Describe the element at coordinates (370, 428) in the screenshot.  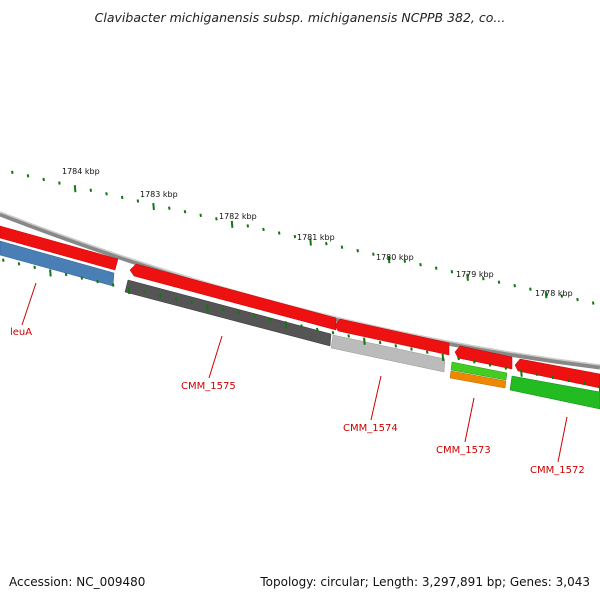
I see `gene-label-CMM_1574: CMM_1574` at that location.